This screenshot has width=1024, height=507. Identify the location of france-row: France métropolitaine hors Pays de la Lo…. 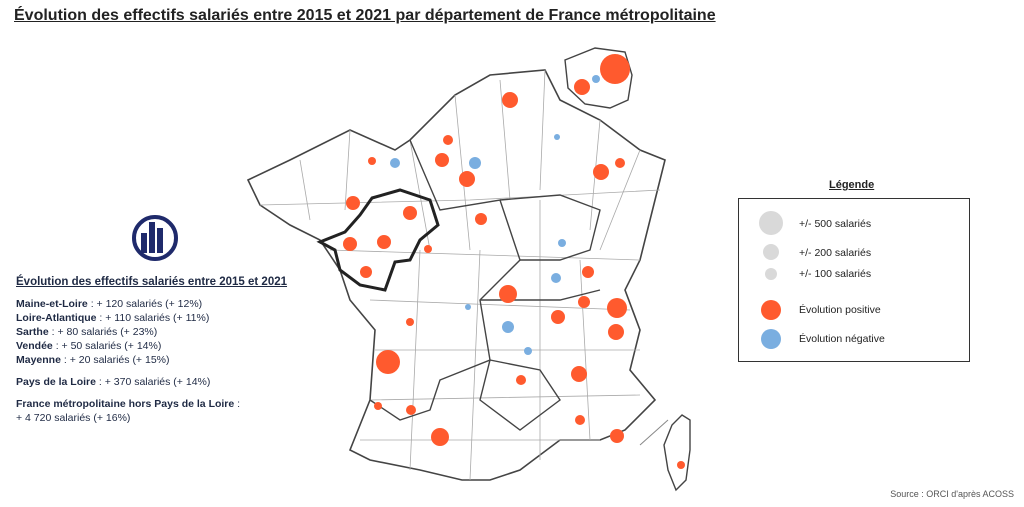
(166, 404).